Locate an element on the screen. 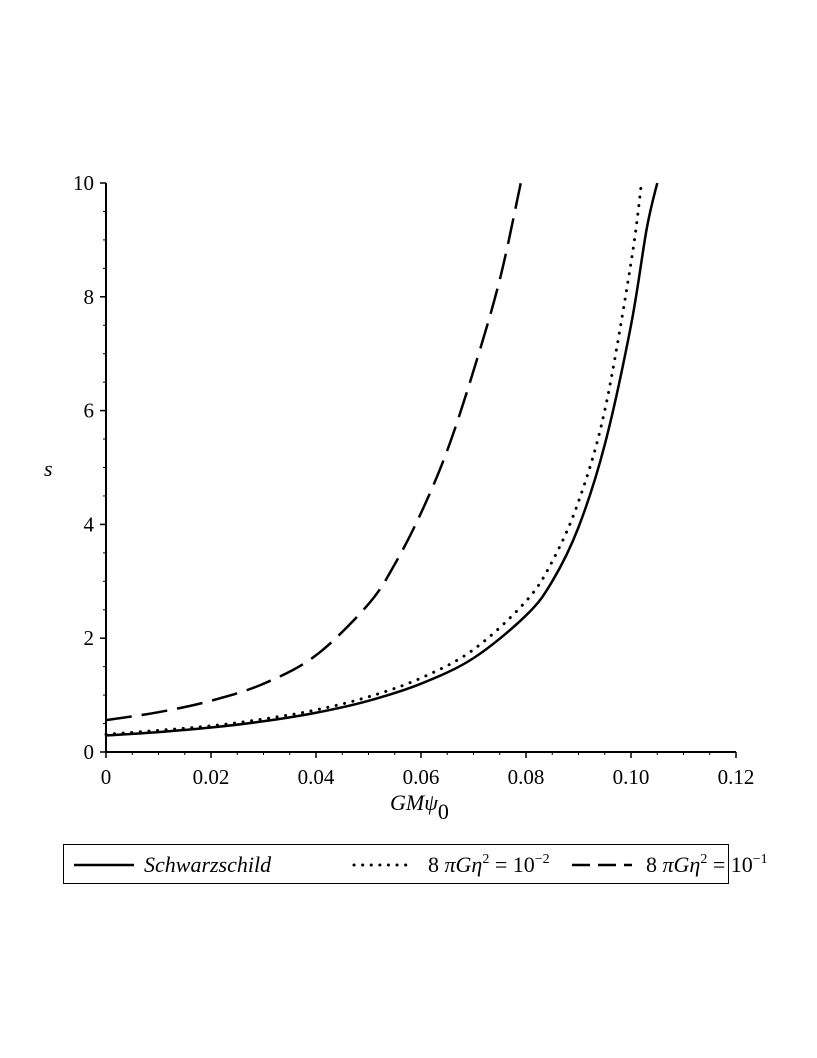 The width and height of the screenshot is (817, 1058). legend-label-eta-minus2-math: πGη is located at coordinates (463, 864).